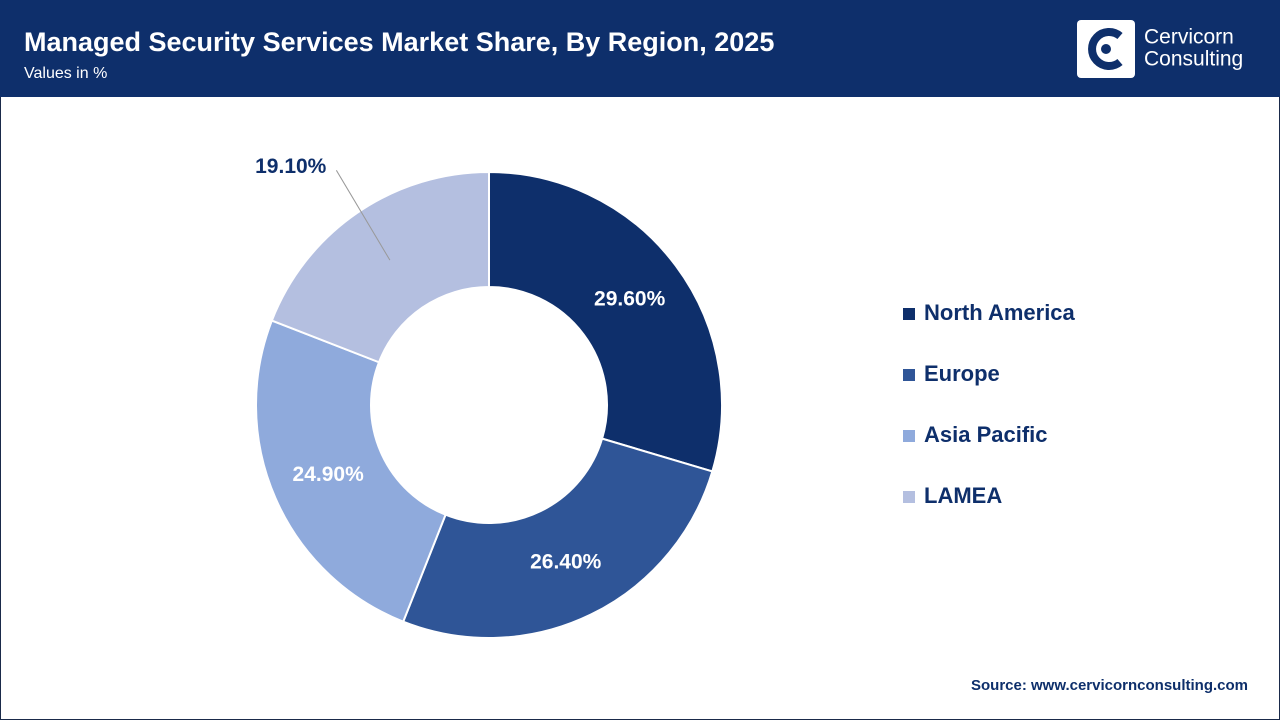 Image resolution: width=1280 pixels, height=720 pixels. Describe the element at coordinates (1109, 685) in the screenshot. I see `source-note: Source: www.cervicornconsulting.com` at that location.